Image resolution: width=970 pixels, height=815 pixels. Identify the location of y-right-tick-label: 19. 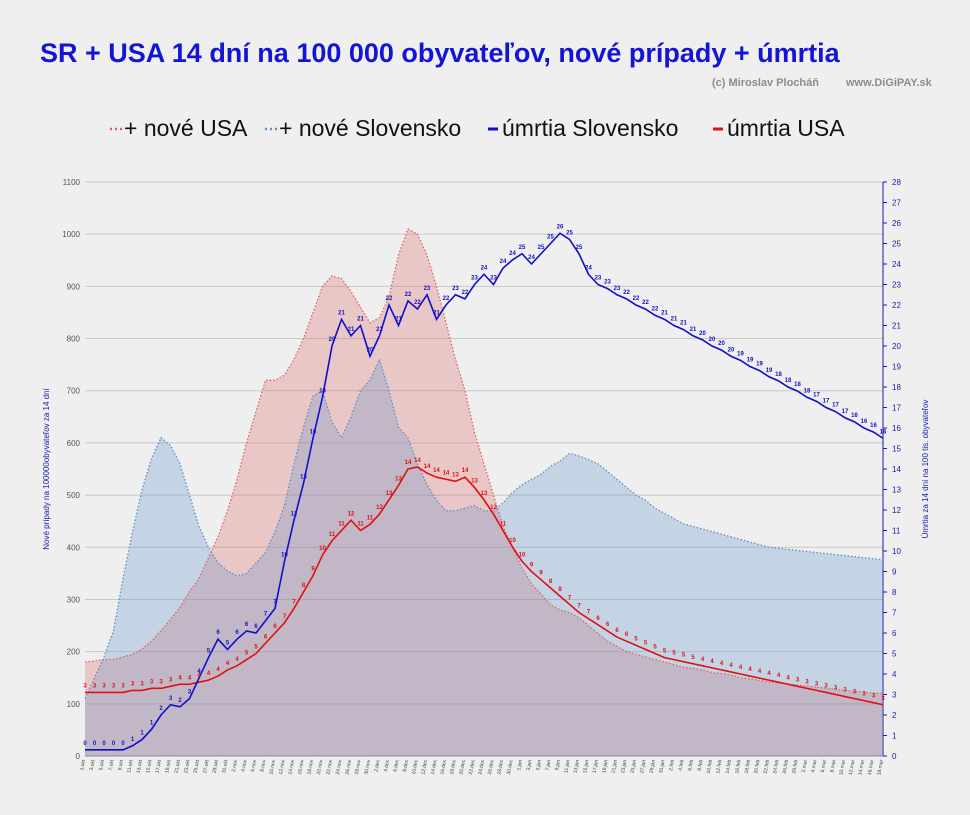
(896, 367).